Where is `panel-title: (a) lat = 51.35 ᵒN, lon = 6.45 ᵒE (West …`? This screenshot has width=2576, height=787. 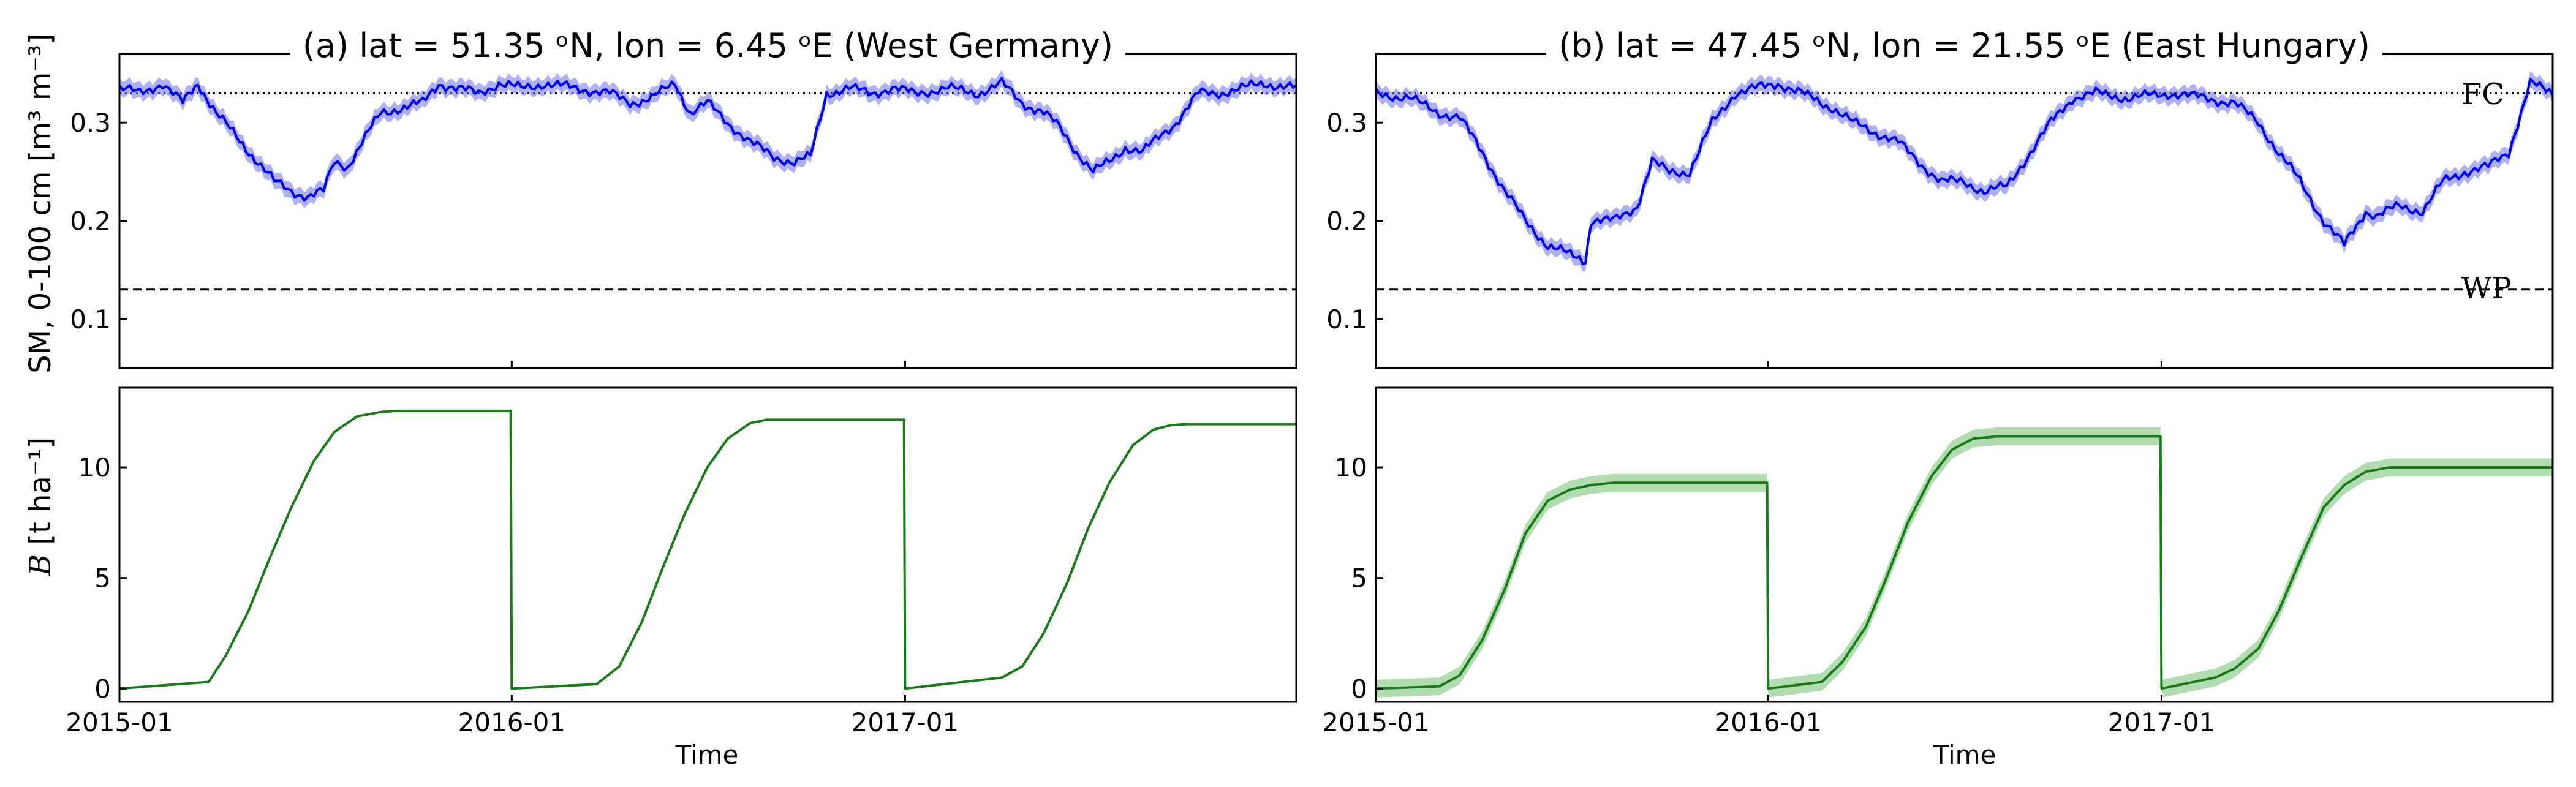 panel-title: (a) lat = 51.35 ᵒN, lon = 6.45 ᵒE (West … is located at coordinates (708, 46).